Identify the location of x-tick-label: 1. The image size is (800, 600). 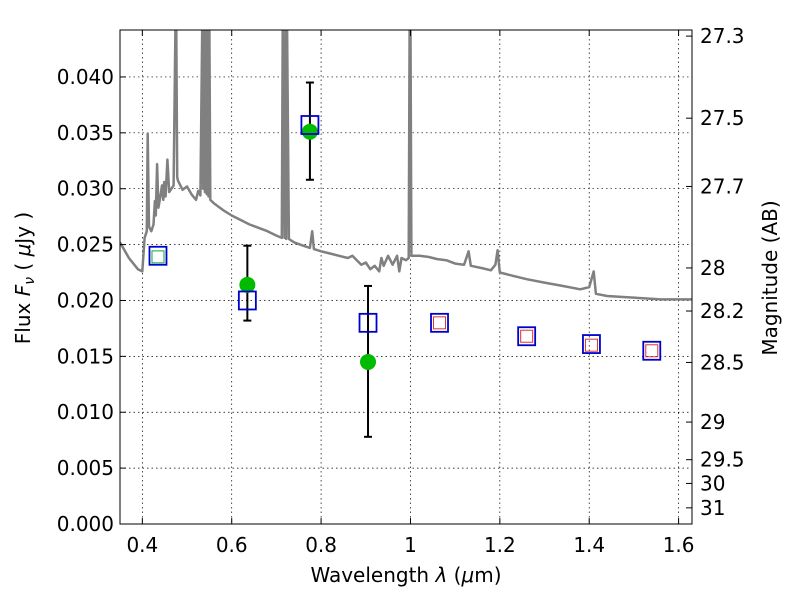
(410, 545).